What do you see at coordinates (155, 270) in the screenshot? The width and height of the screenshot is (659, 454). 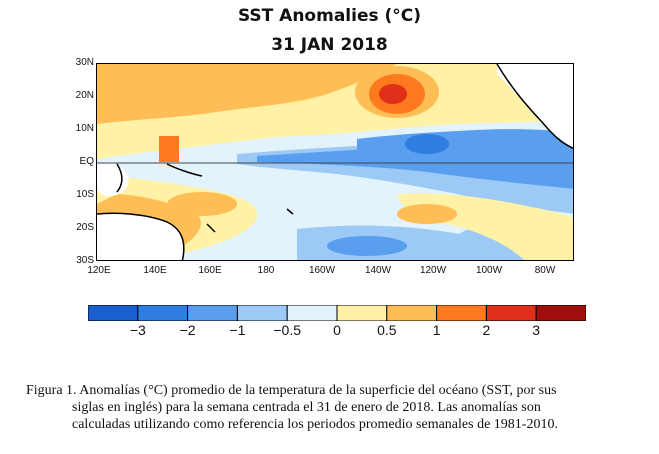 I see `lon-tick-140e: 140E` at bounding box center [155, 270].